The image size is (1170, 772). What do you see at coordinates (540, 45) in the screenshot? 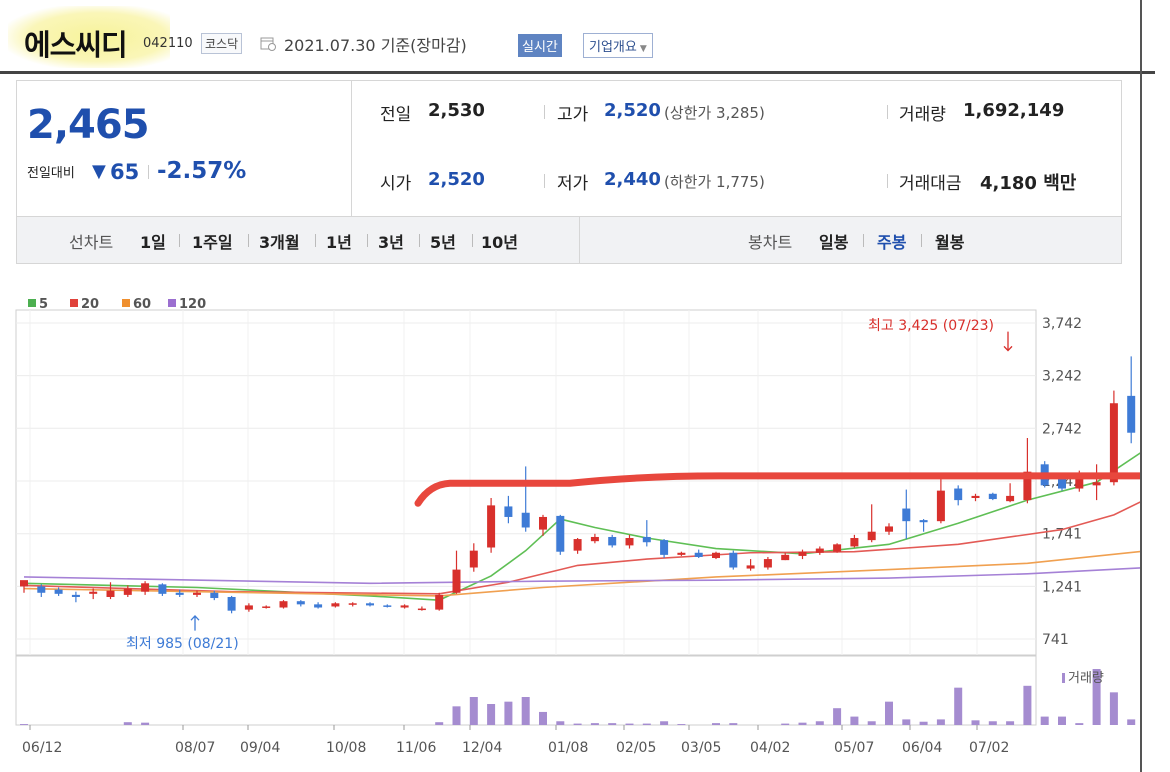
I see `realtime-button: 실시간` at bounding box center [540, 45].